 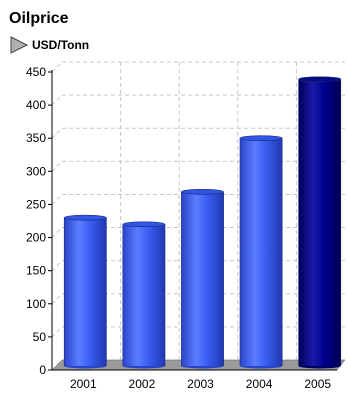 I want to click on y-tick-label: 200, so click(x=36, y=238).